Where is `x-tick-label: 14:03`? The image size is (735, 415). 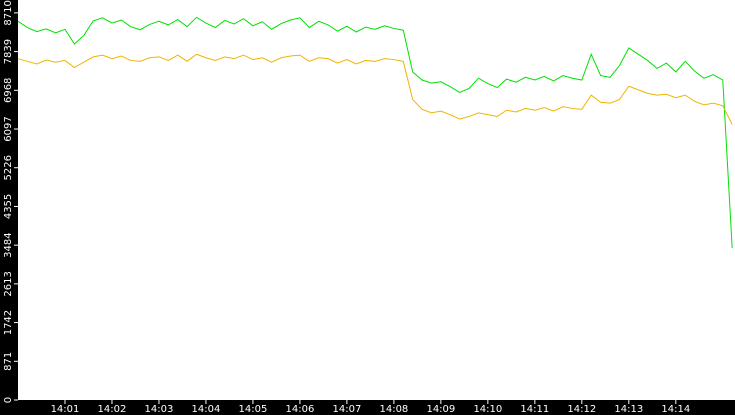
x-tick-label: 14:03 is located at coordinates (159, 409).